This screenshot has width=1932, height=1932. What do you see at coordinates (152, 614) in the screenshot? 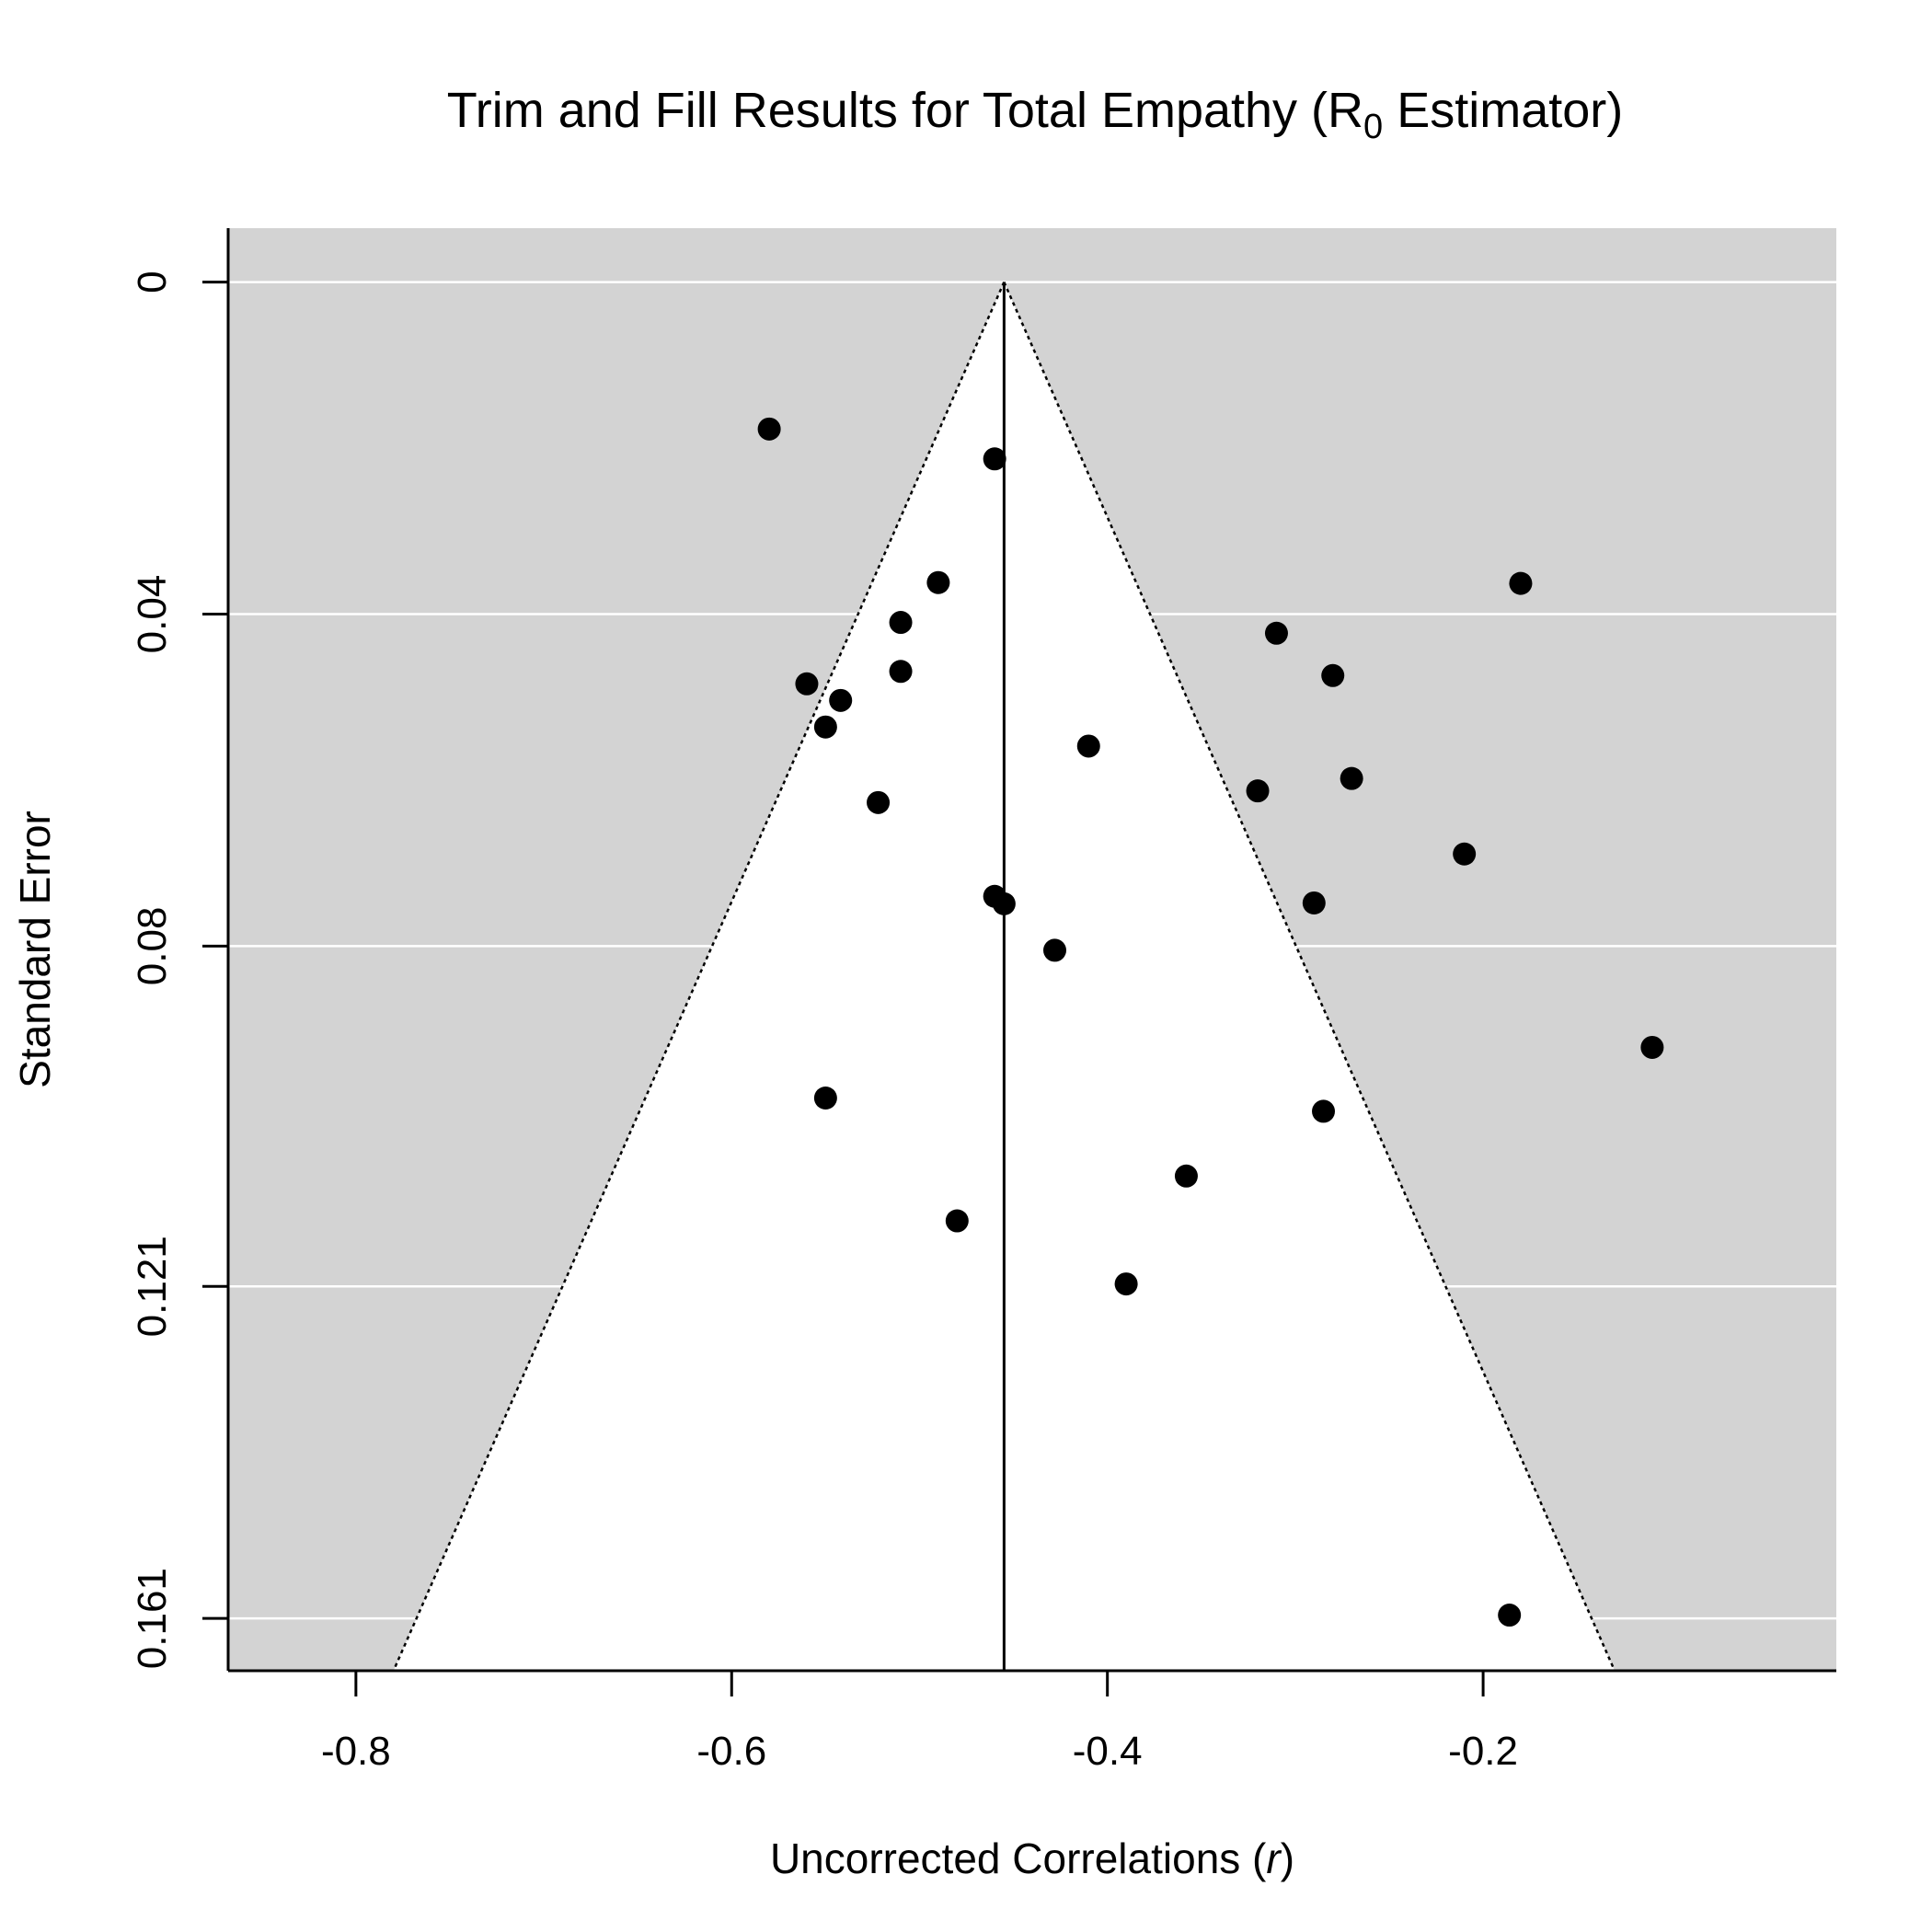
I see `y-tick-label-1: 0.04` at bounding box center [152, 614].